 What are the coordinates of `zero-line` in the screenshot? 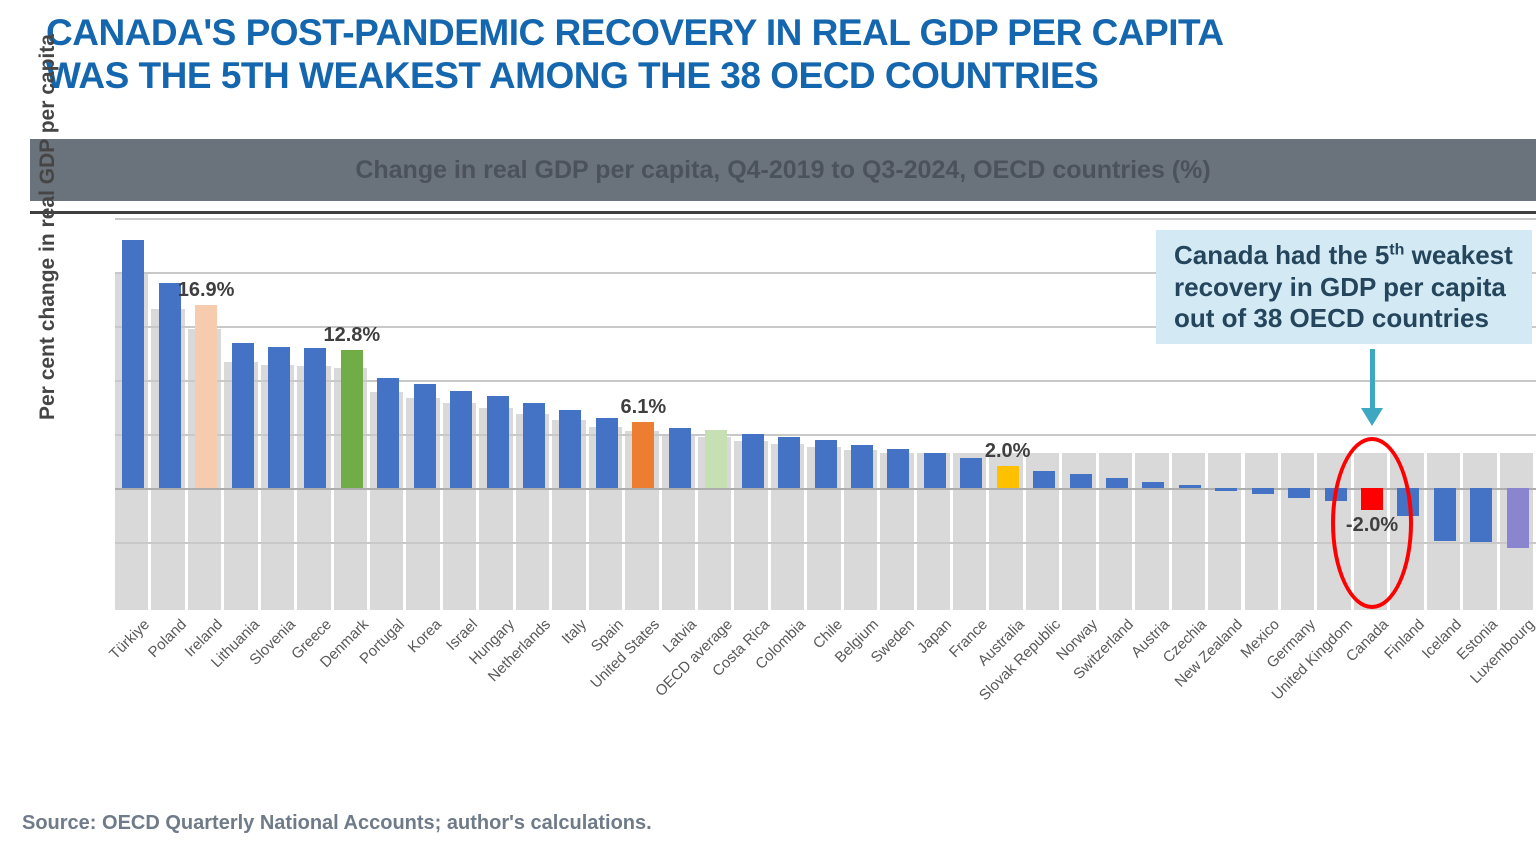 It's located at (825, 489).